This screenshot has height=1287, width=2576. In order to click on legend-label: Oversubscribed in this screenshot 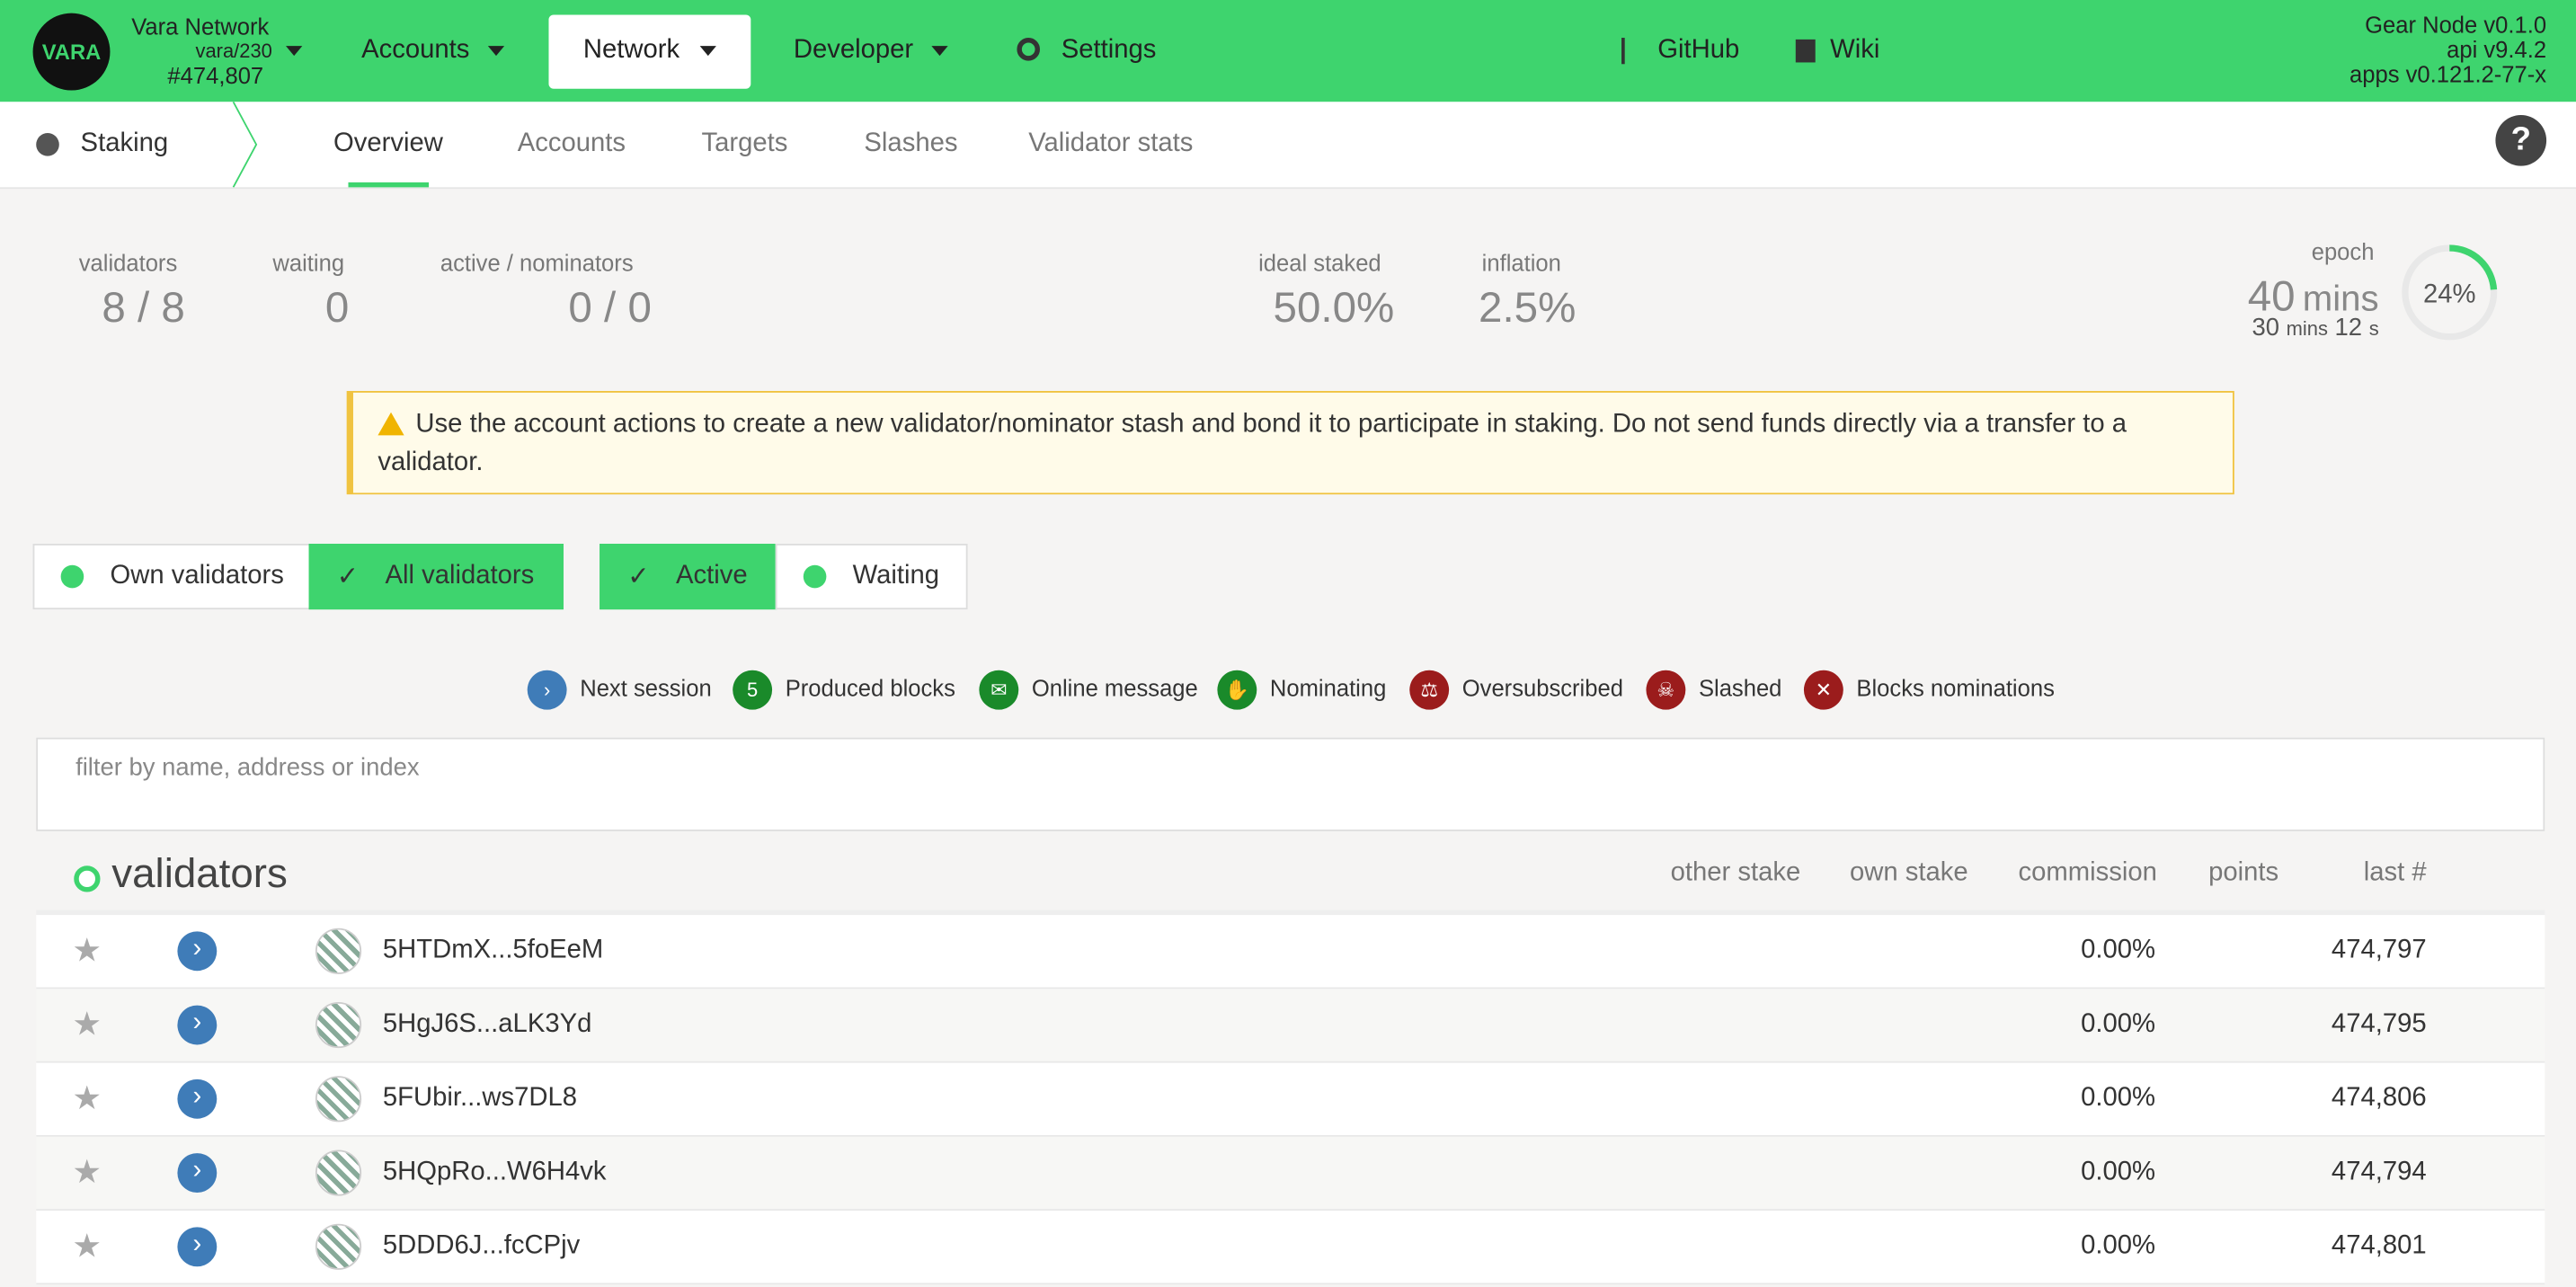, I will do `click(1542, 687)`.